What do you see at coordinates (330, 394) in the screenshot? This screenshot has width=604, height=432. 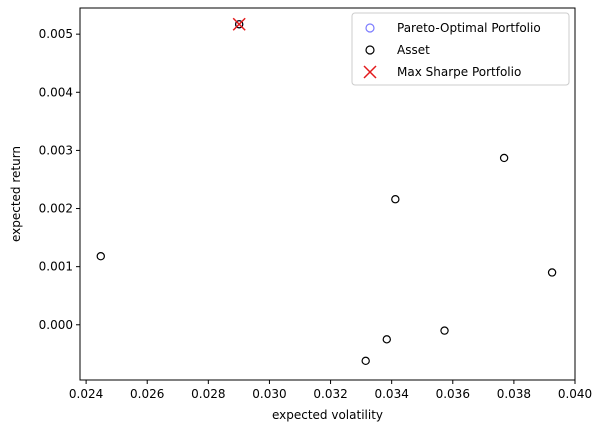 I see `x-tick-label: 0.032` at bounding box center [330, 394].